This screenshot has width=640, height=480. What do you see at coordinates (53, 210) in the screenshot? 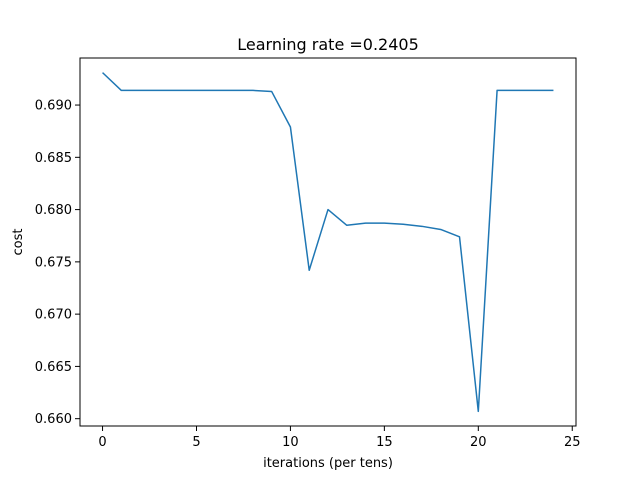
I see `y-tick-label: 0.680` at bounding box center [53, 210].